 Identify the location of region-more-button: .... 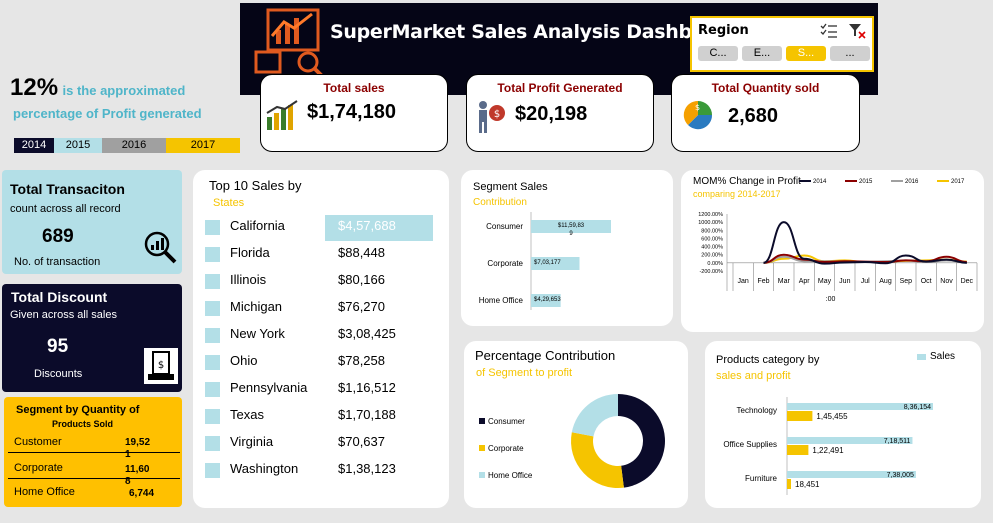
(850, 53).